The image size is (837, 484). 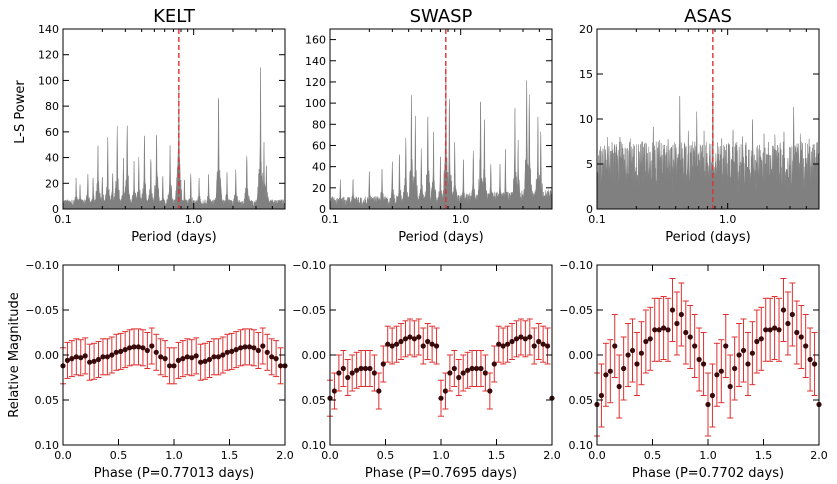 What do you see at coordinates (63, 455) in the screenshot?
I see `kelt-phased-xtick-label: 0.0` at bounding box center [63, 455].